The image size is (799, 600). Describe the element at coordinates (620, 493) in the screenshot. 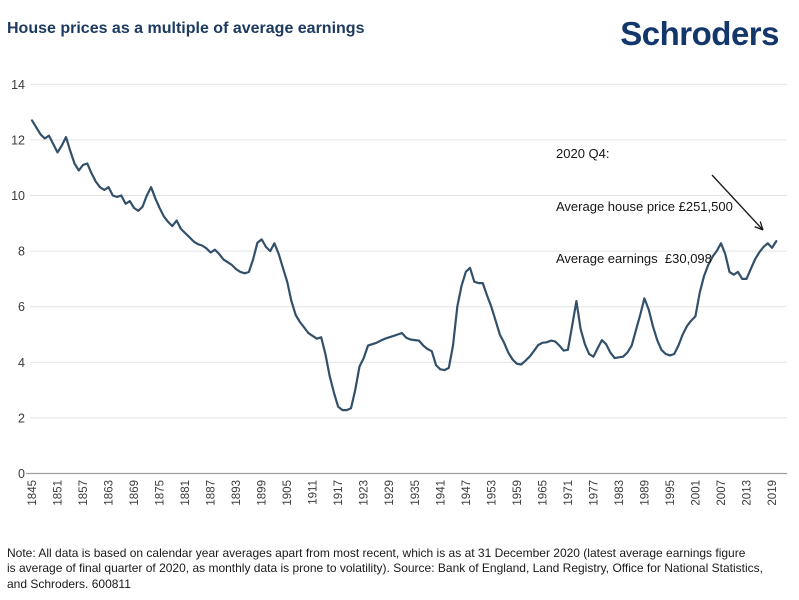

I see `x-tick-label: 1983` at that location.